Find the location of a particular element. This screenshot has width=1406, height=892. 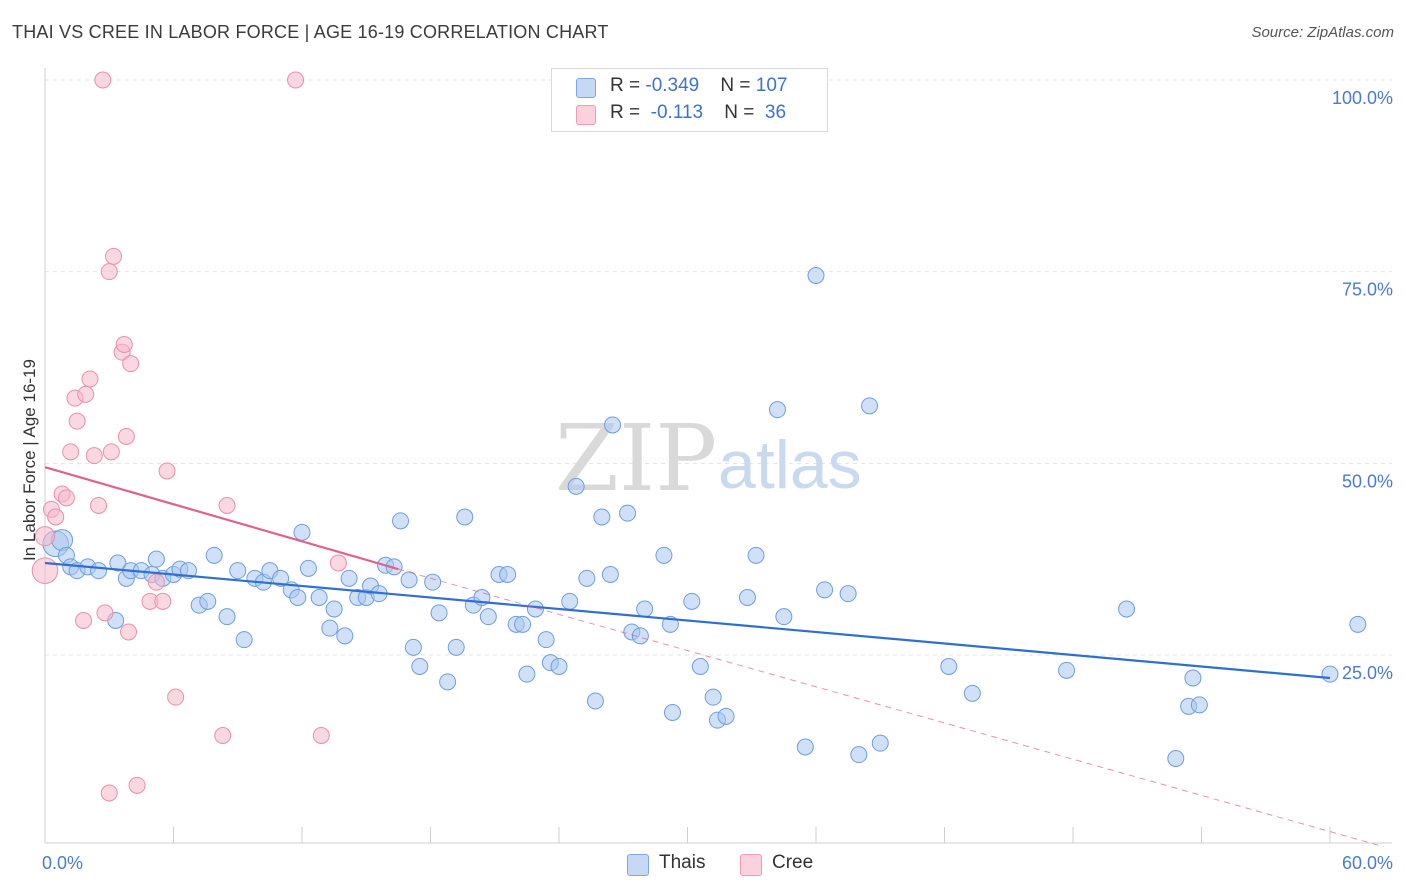

legend-label-thais: Thais is located at coordinates (682, 862).